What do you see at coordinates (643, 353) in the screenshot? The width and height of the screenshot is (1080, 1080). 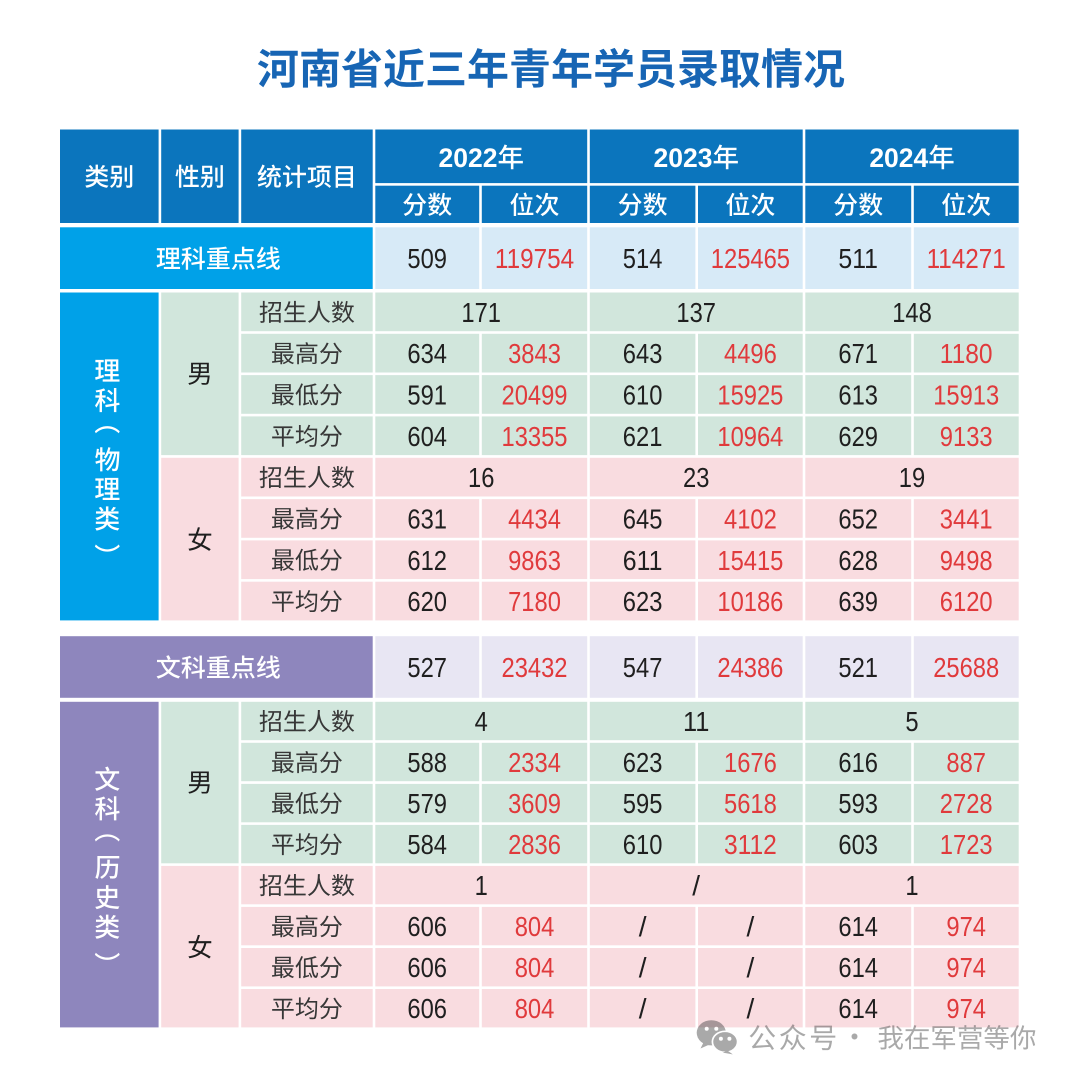 I see `svg-text: 643` at bounding box center [643, 353].